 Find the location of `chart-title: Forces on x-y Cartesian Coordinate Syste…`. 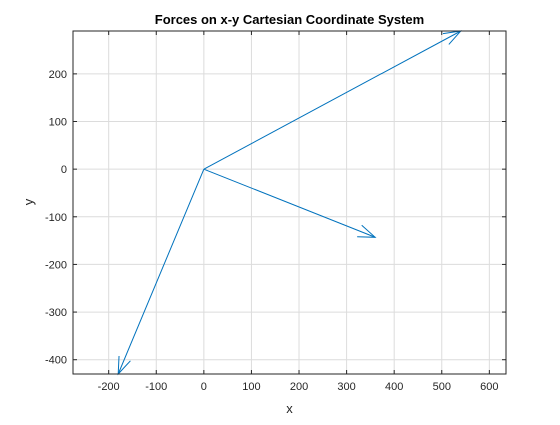

chart-title: Forces on x-y Cartesian Coordinate Syste… is located at coordinates (289, 19).